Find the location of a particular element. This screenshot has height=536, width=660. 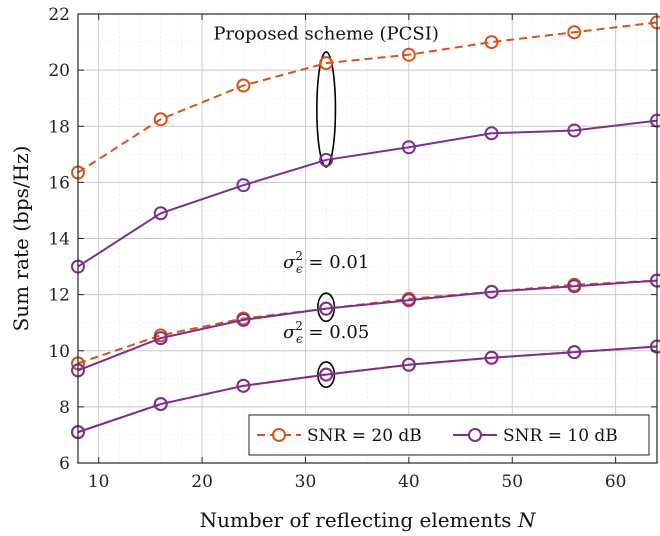

y-tick-label: 16 is located at coordinates (59, 183).